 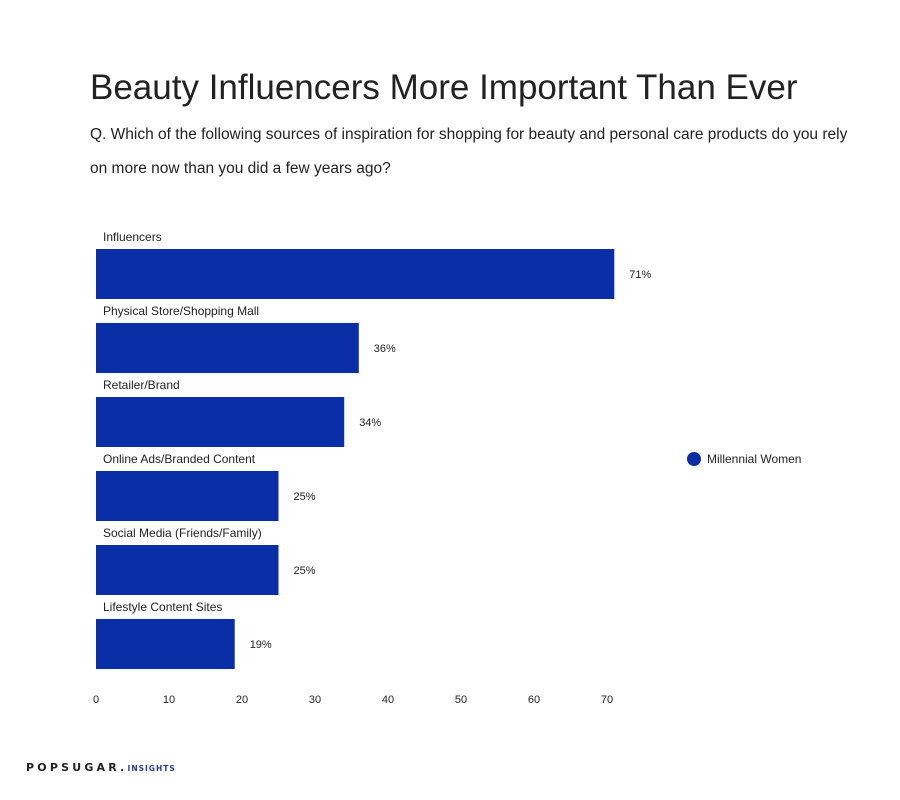 I want to click on x-tick-label: 20, so click(x=242, y=700).